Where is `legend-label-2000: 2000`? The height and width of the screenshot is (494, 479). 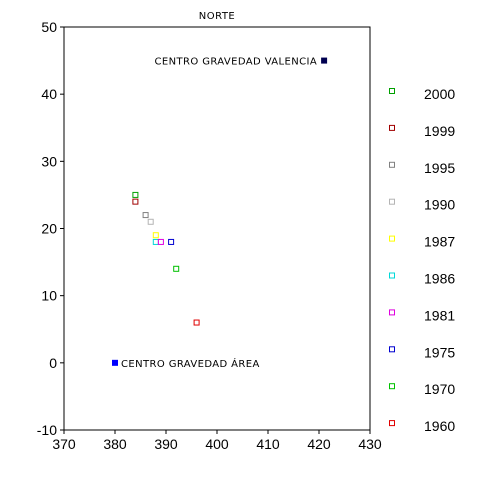
legend-label-2000: 2000 is located at coordinates (439, 94).